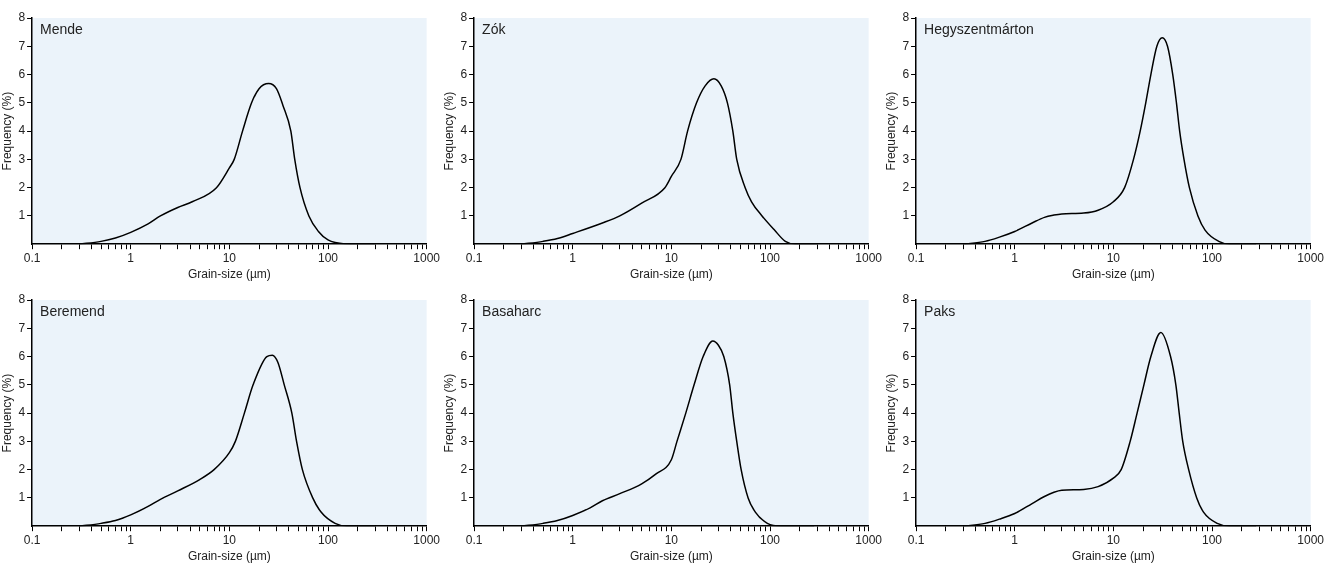  I want to click on chart-title: Beremend, so click(72, 310).